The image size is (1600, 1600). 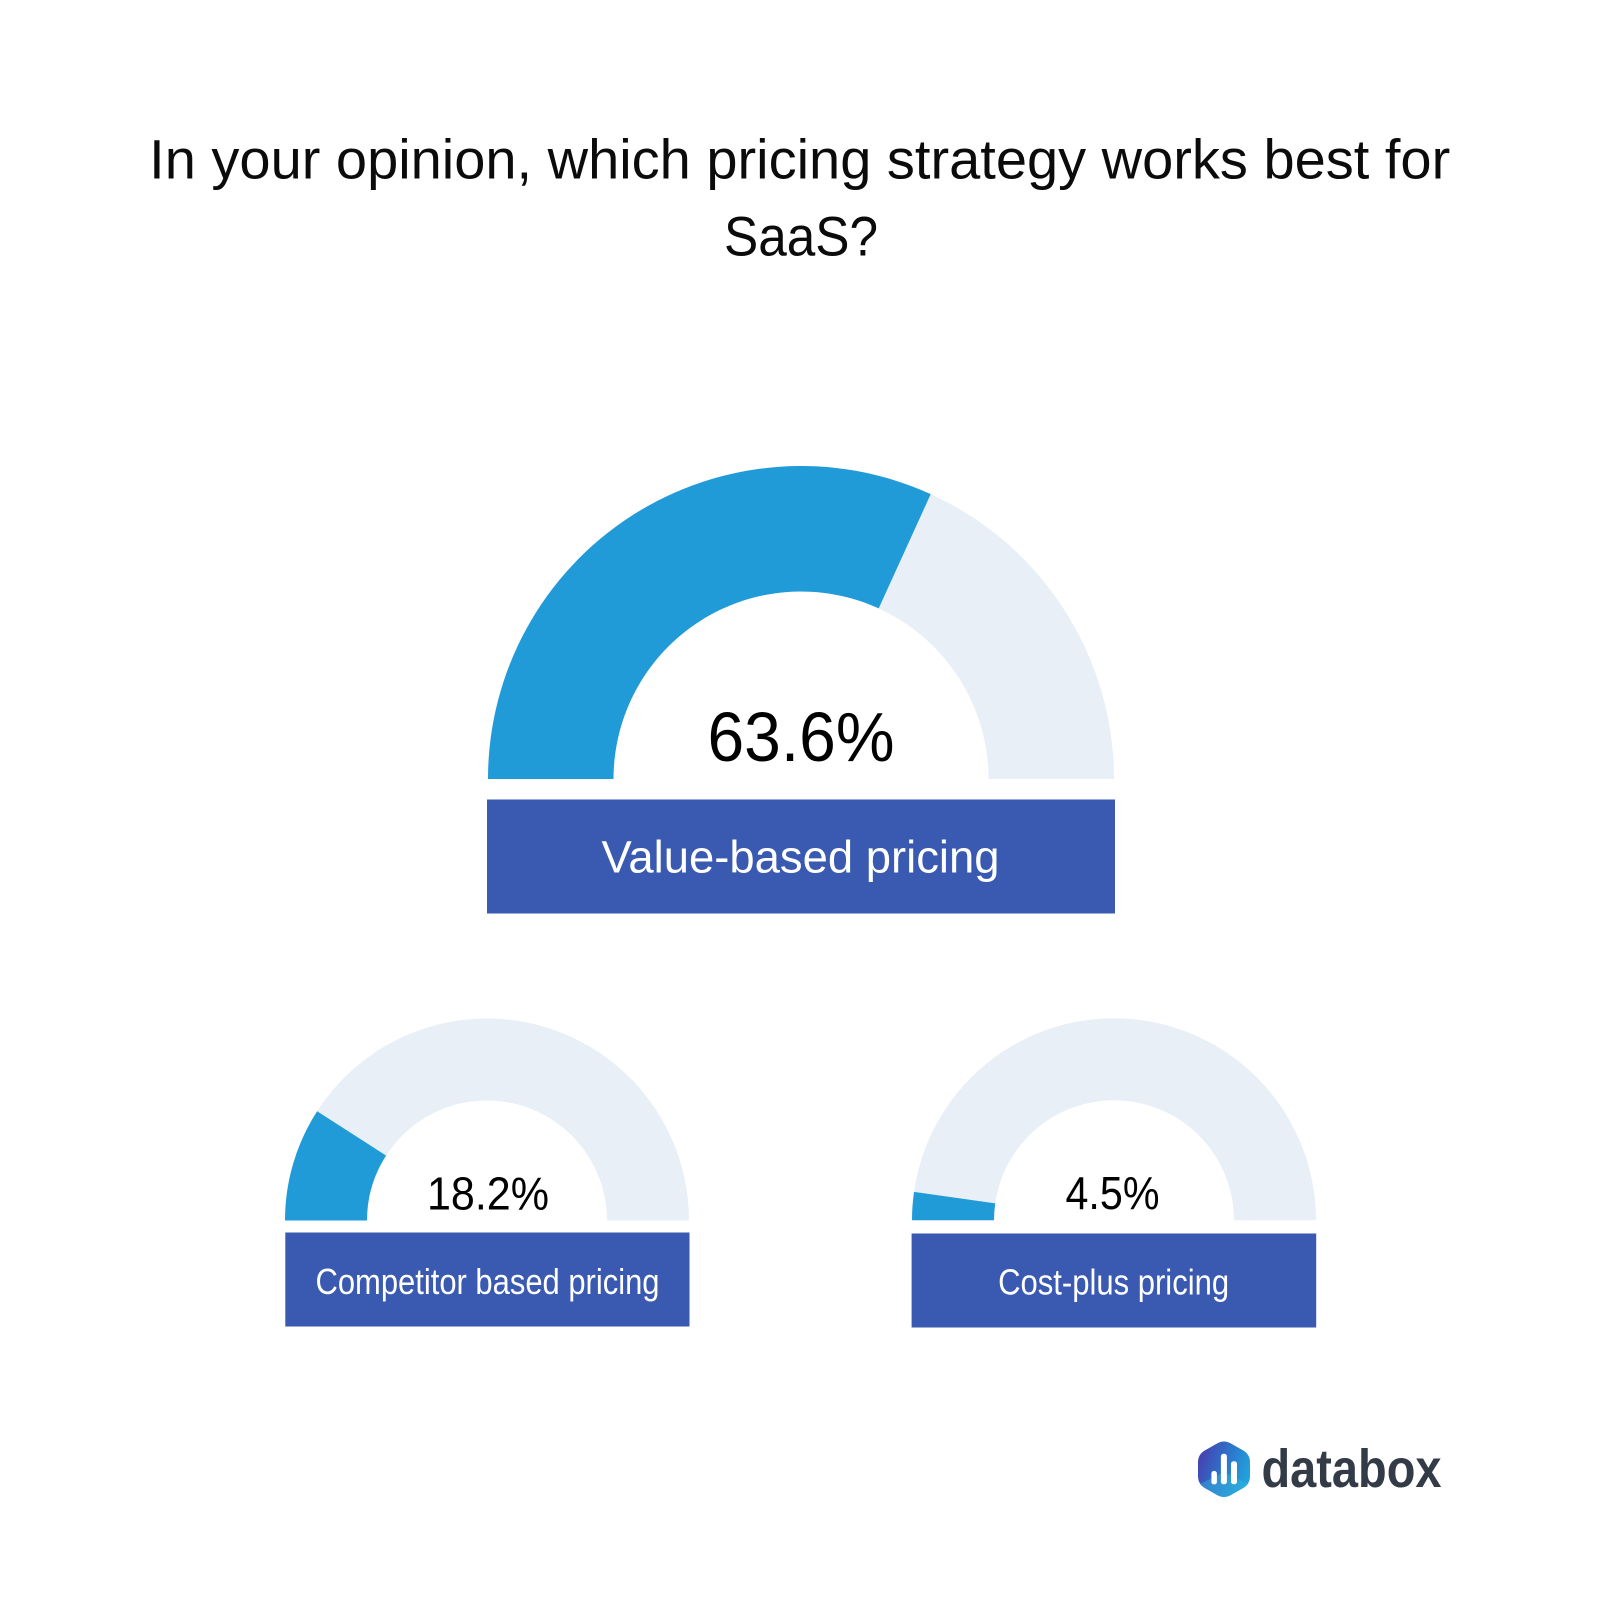 What do you see at coordinates (1113, 1193) in the screenshot?
I see `svg-text: 4.5%` at bounding box center [1113, 1193].